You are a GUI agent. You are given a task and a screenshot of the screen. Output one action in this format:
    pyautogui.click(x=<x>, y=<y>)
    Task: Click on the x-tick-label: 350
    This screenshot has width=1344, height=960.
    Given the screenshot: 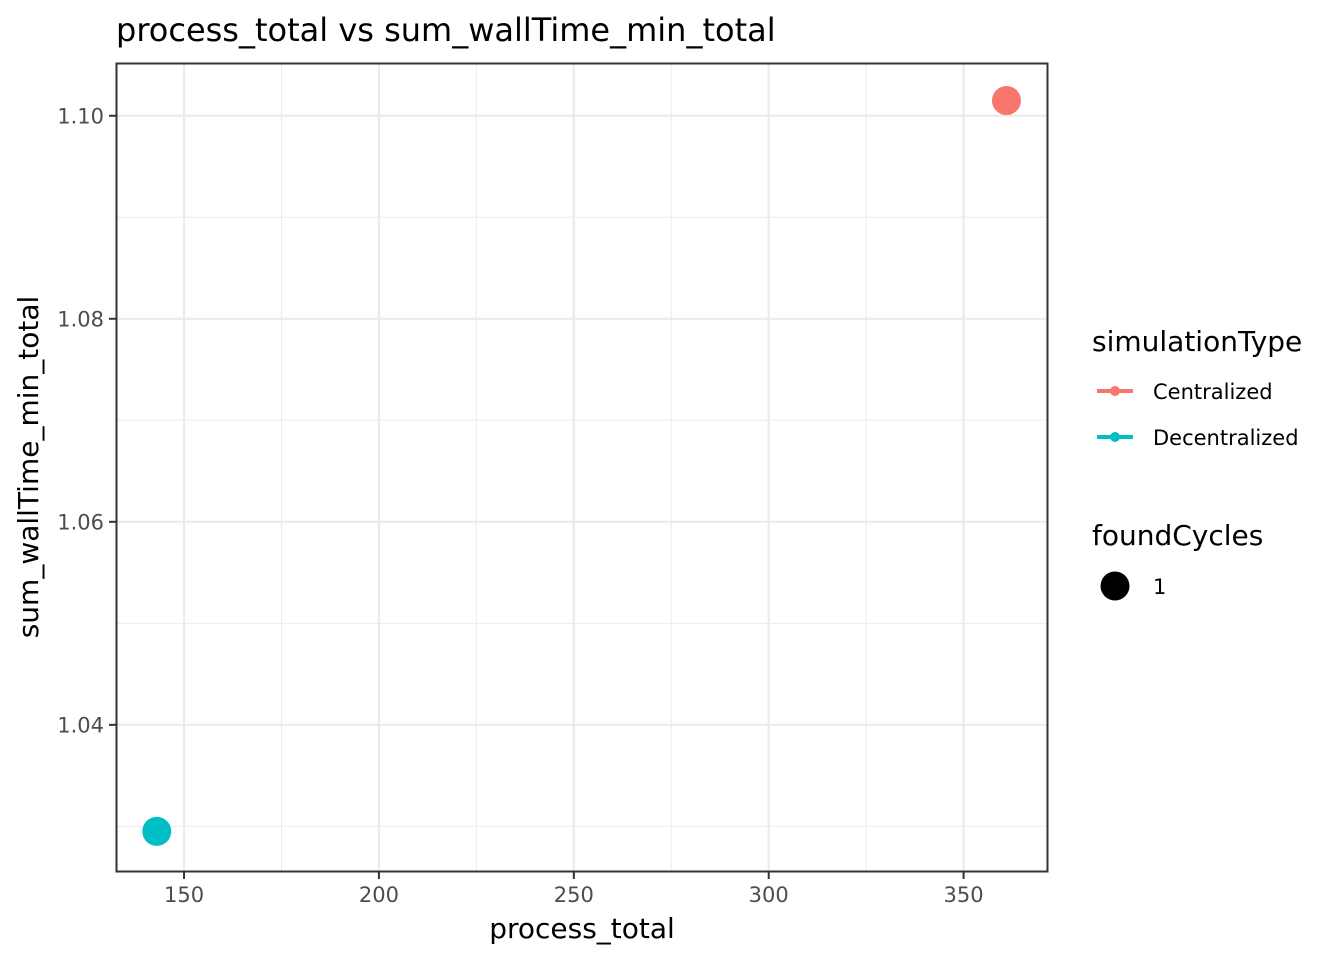 What is the action you would take?
    pyautogui.click(x=964, y=895)
    